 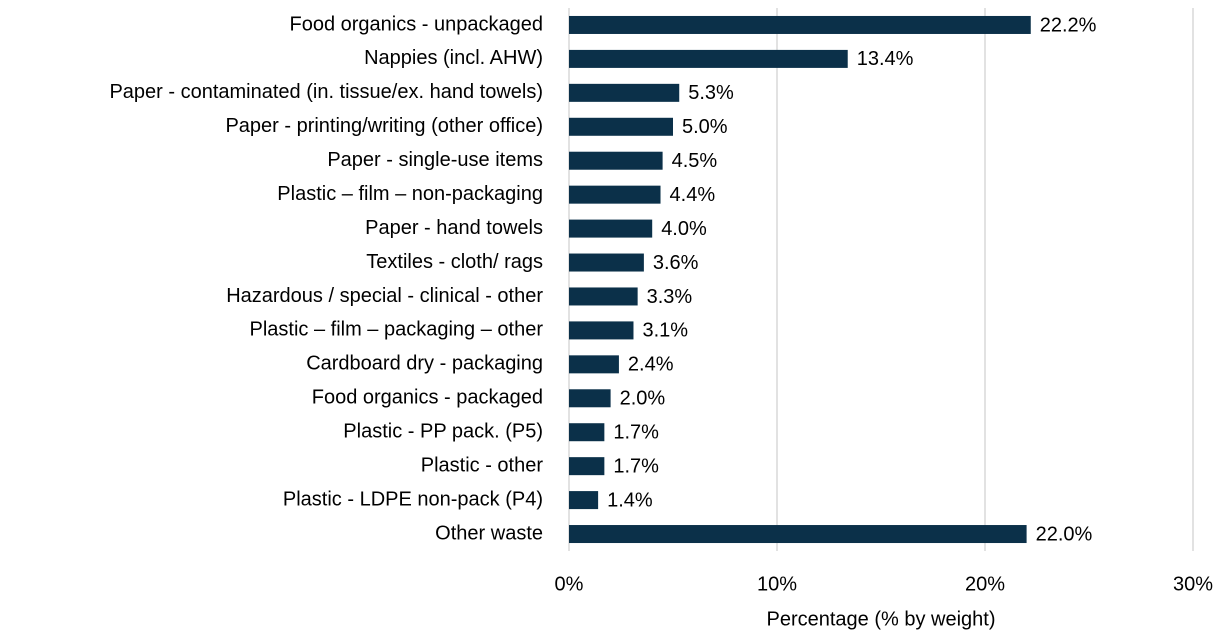 What do you see at coordinates (695, 161) in the screenshot?
I see `data-label: 4.5%` at bounding box center [695, 161].